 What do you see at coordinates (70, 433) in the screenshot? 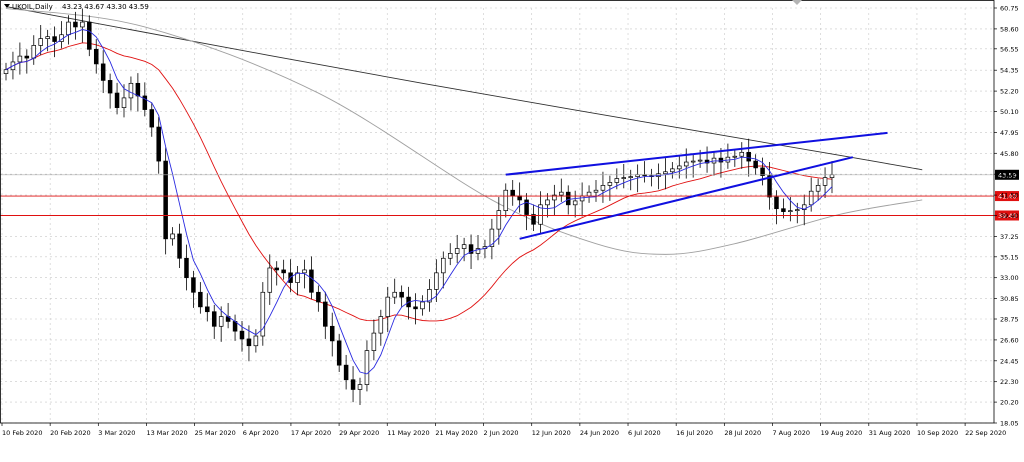
I see `x-tick-label: 20 Feb 2020` at bounding box center [70, 433].